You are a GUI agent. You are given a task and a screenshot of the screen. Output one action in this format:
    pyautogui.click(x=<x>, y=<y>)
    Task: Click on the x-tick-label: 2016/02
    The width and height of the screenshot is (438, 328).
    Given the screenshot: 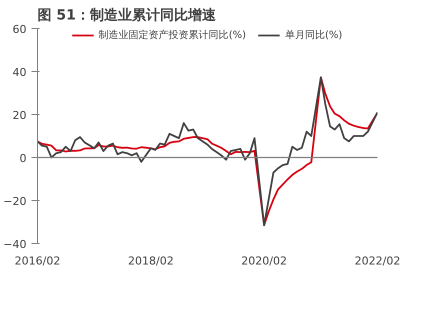 What is the action you would take?
    pyautogui.click(x=37, y=261)
    